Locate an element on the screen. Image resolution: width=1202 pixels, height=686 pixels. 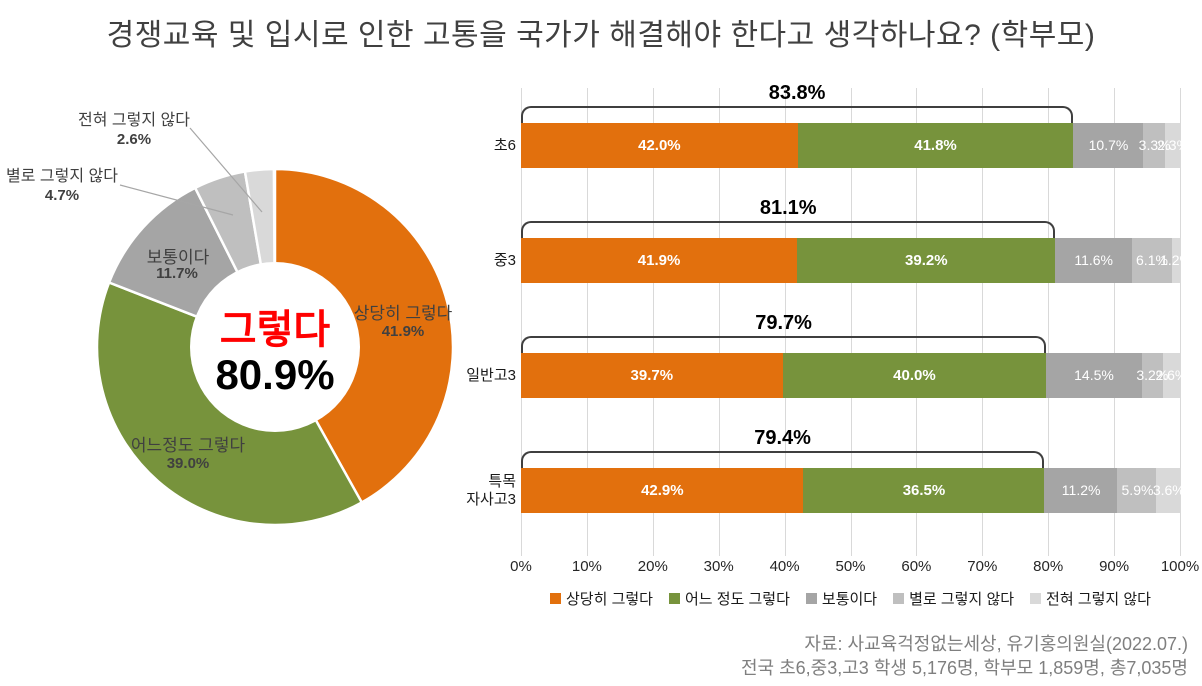
segment-label-3-0: 42.9% is located at coordinates (662, 490).